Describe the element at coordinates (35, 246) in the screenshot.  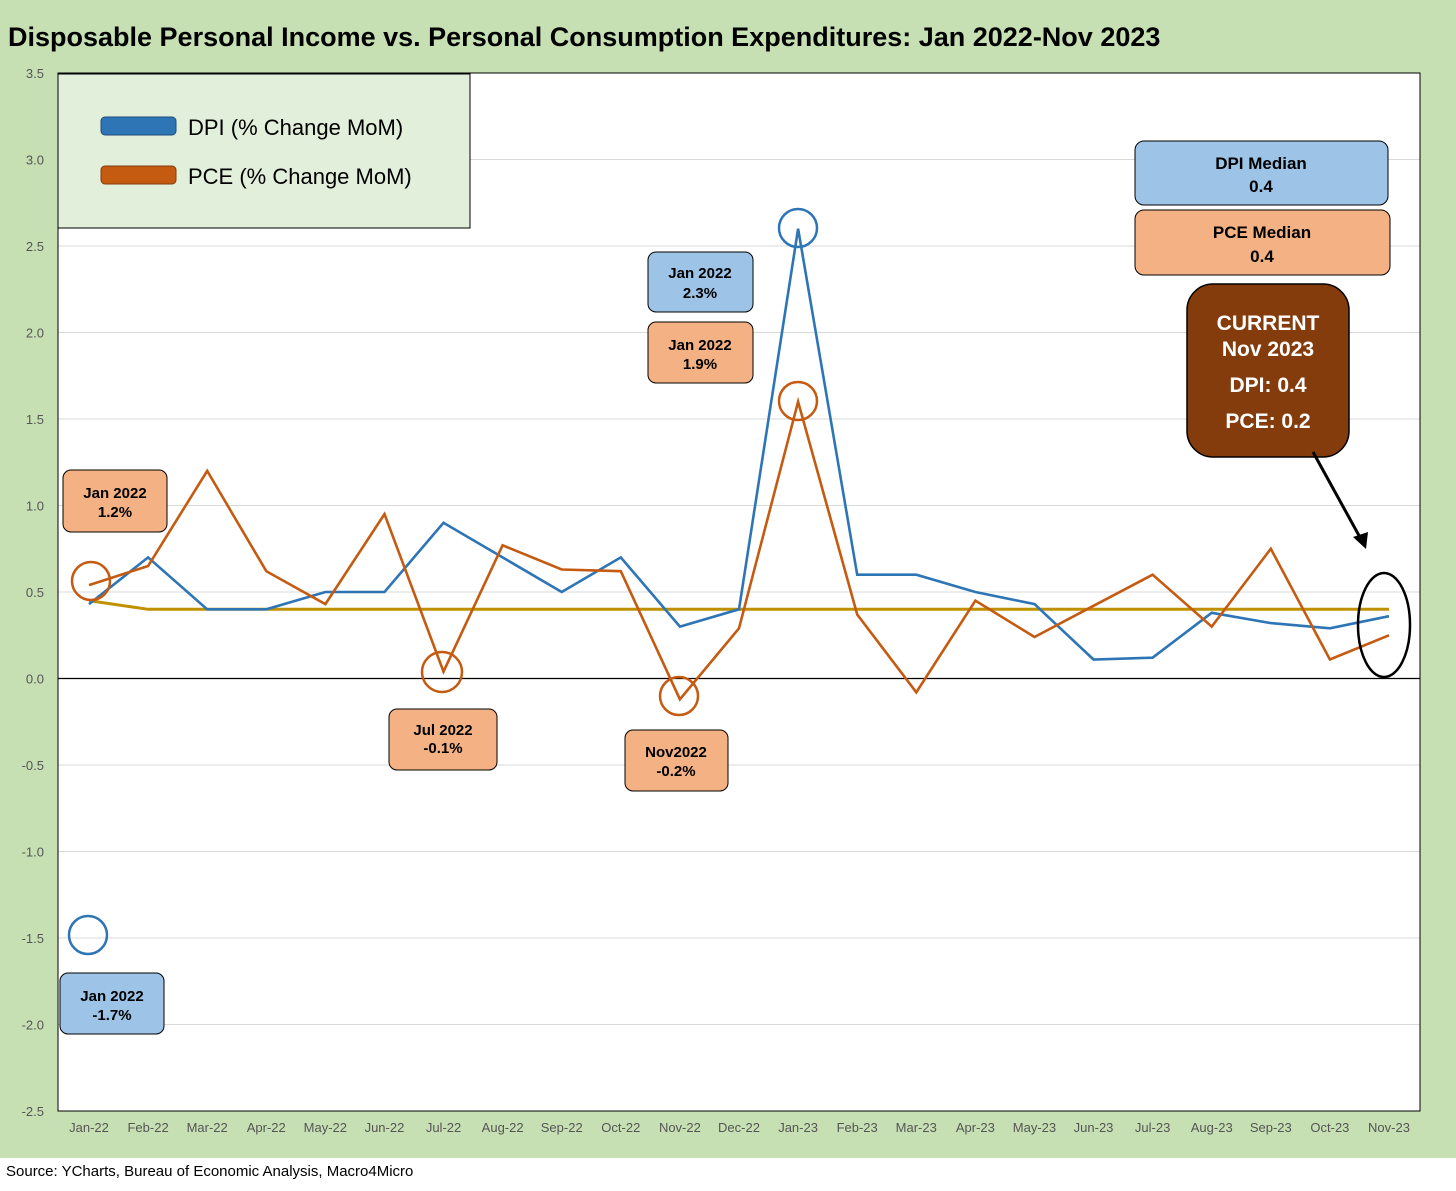
I see `y-tick-label: 2.5` at that location.